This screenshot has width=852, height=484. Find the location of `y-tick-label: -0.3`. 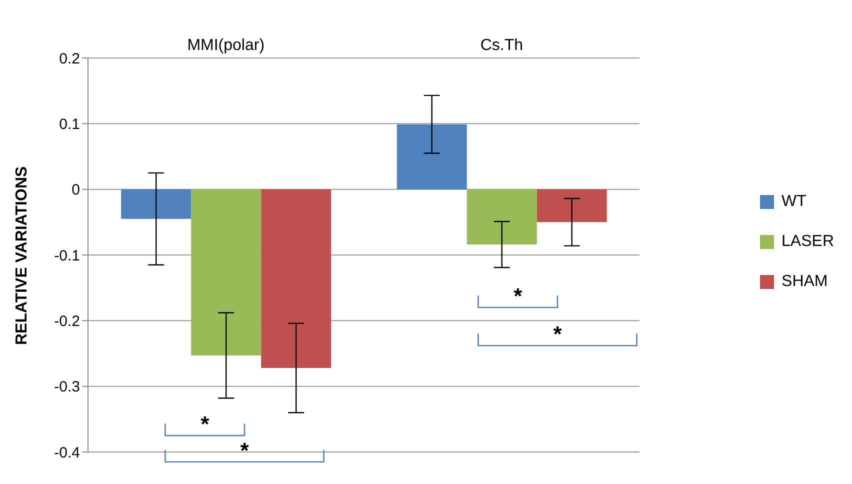

y-tick-label: -0.3 is located at coordinates (67, 387).